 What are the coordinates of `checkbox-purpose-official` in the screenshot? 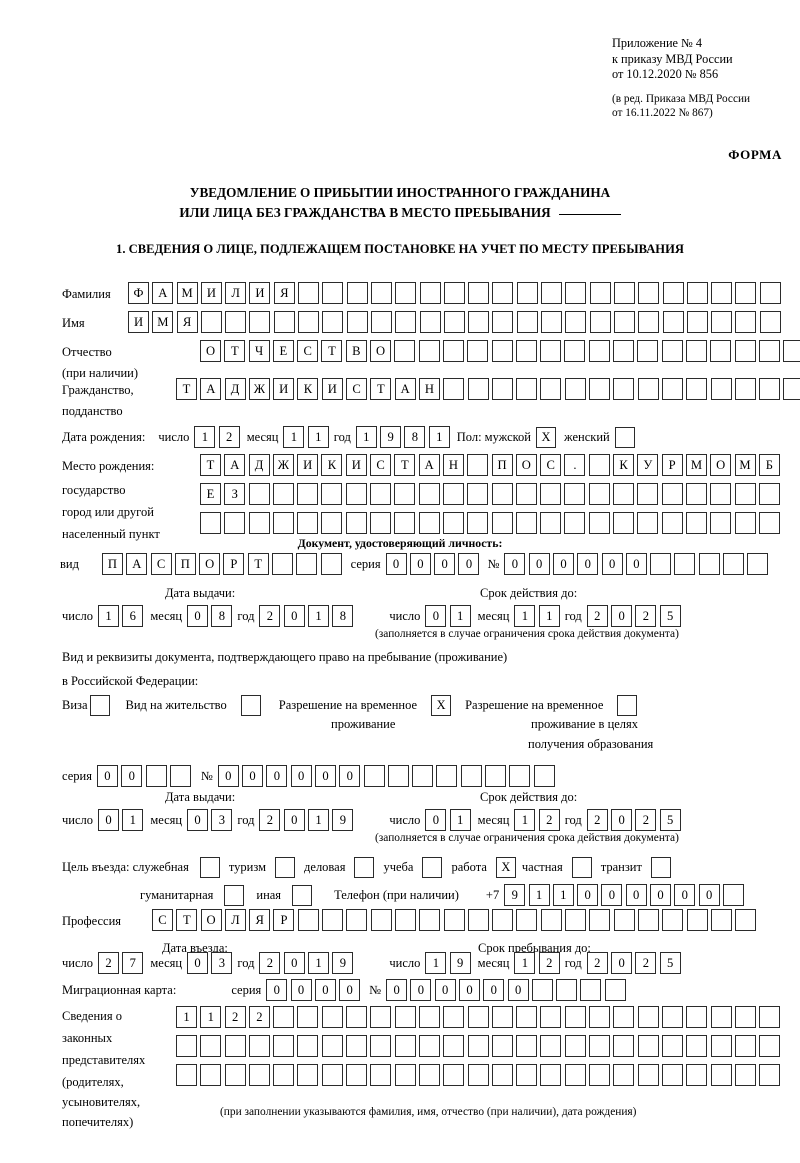 It's located at (209, 867).